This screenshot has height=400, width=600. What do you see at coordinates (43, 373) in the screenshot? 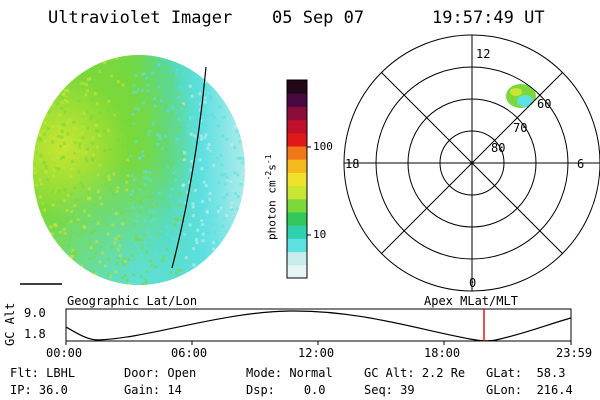
I see `info-flt: Flt: LBHL` at bounding box center [43, 373].